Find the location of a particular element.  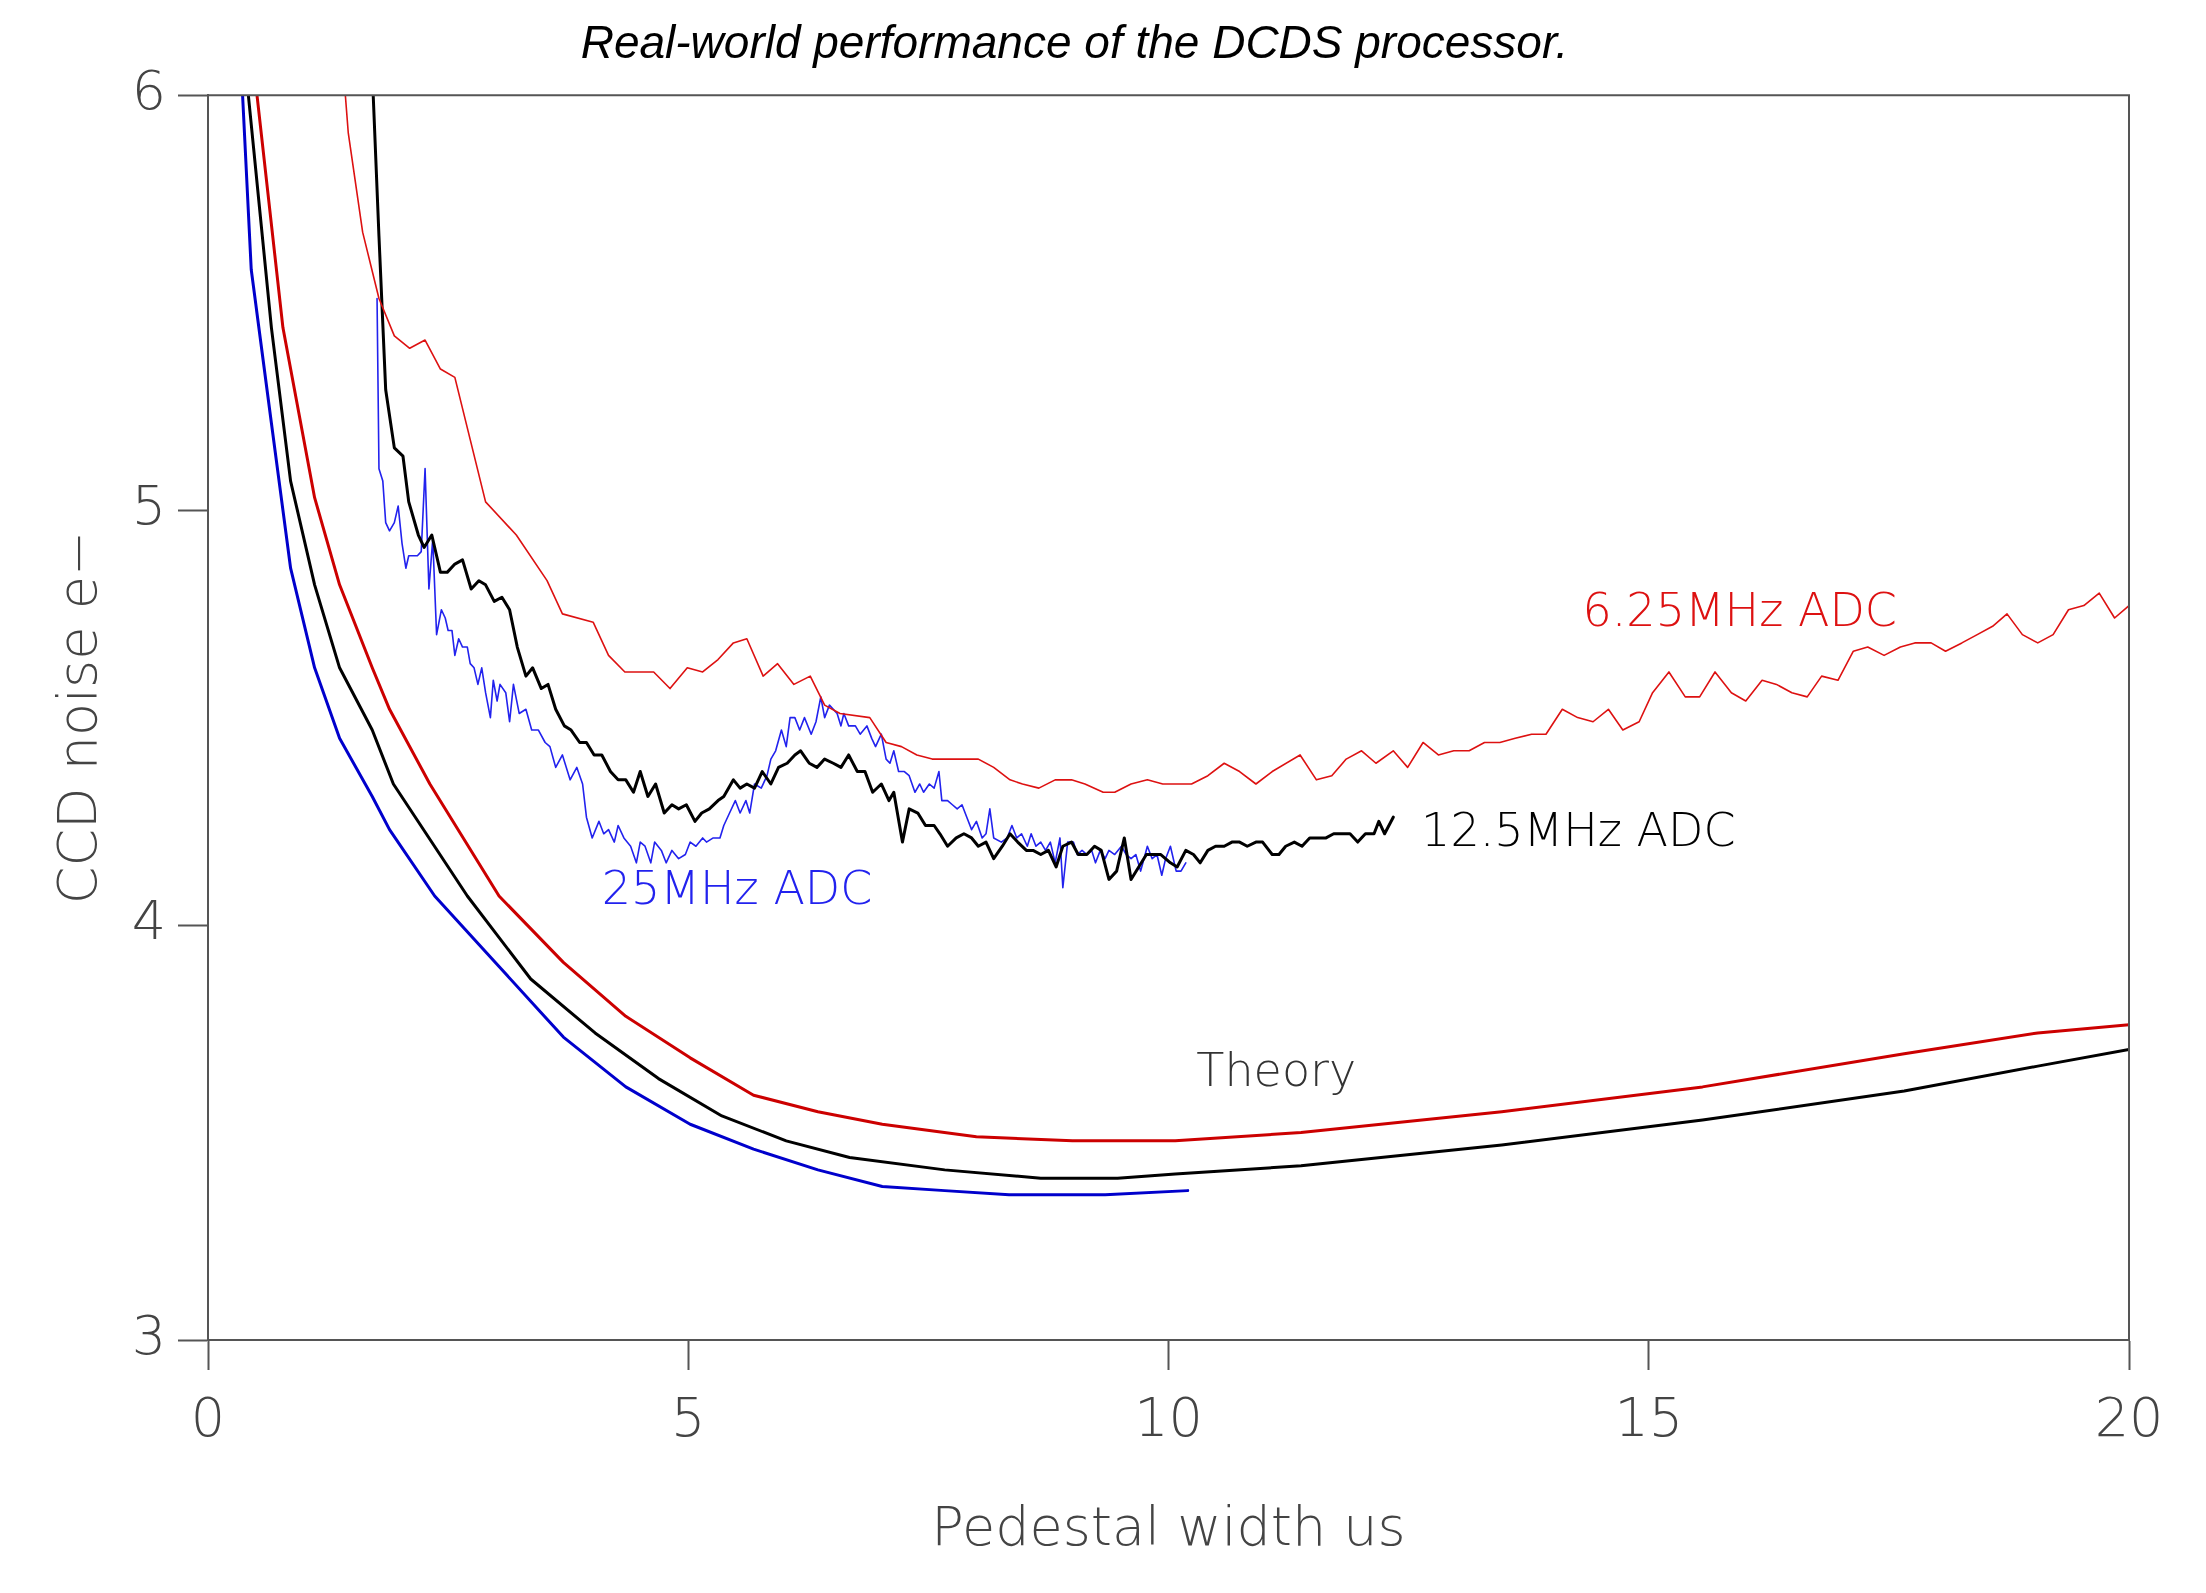

x-tick-label: 0 is located at coordinates (208, 1418).